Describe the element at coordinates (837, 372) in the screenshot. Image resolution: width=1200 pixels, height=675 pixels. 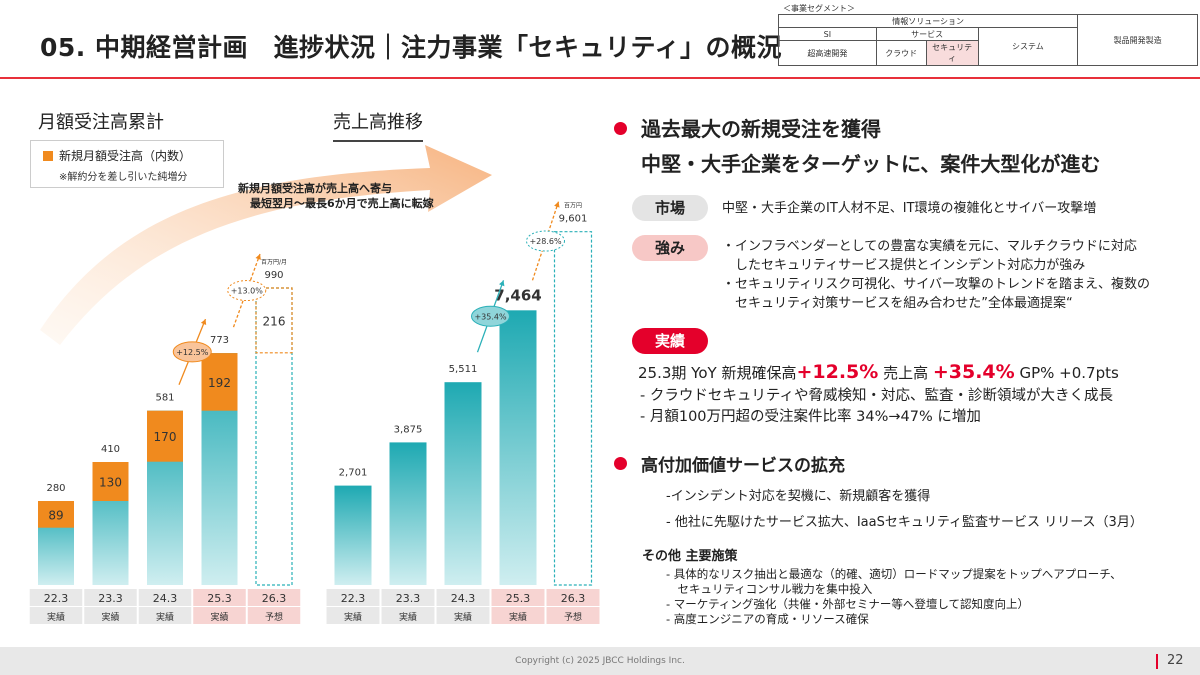
I see `results-new-pct: +12.5%` at that location.